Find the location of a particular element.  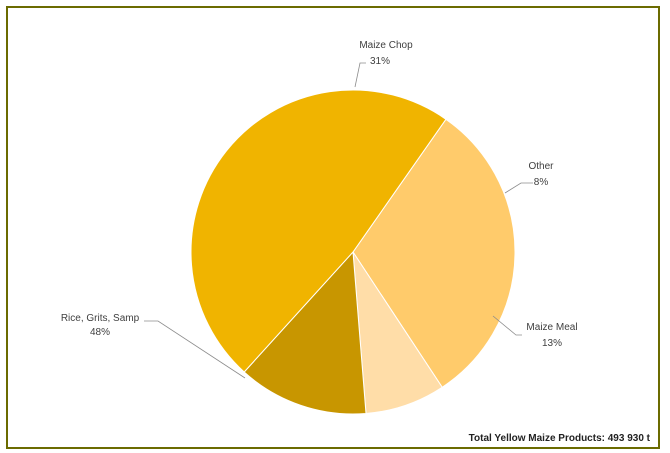

total-annotation: Total Yellow Maize Products: 493 930 t is located at coordinates (560, 438).